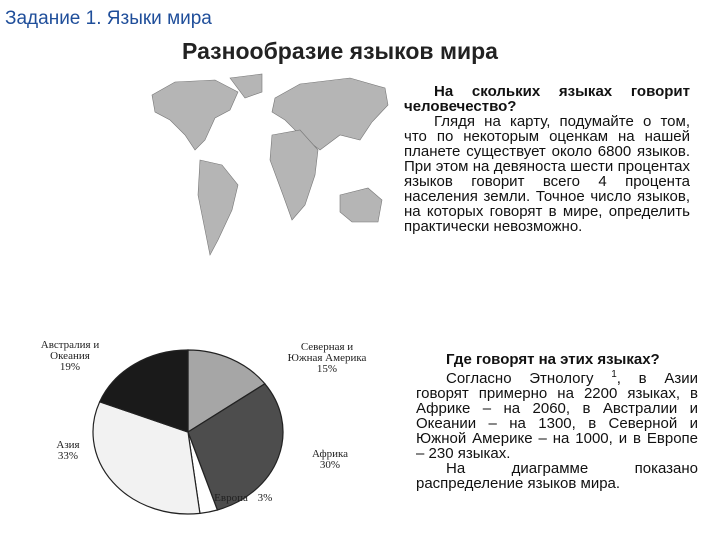 The image size is (720, 540). What do you see at coordinates (218, 207) in the screenshot?
I see `south-america` at bounding box center [218, 207].